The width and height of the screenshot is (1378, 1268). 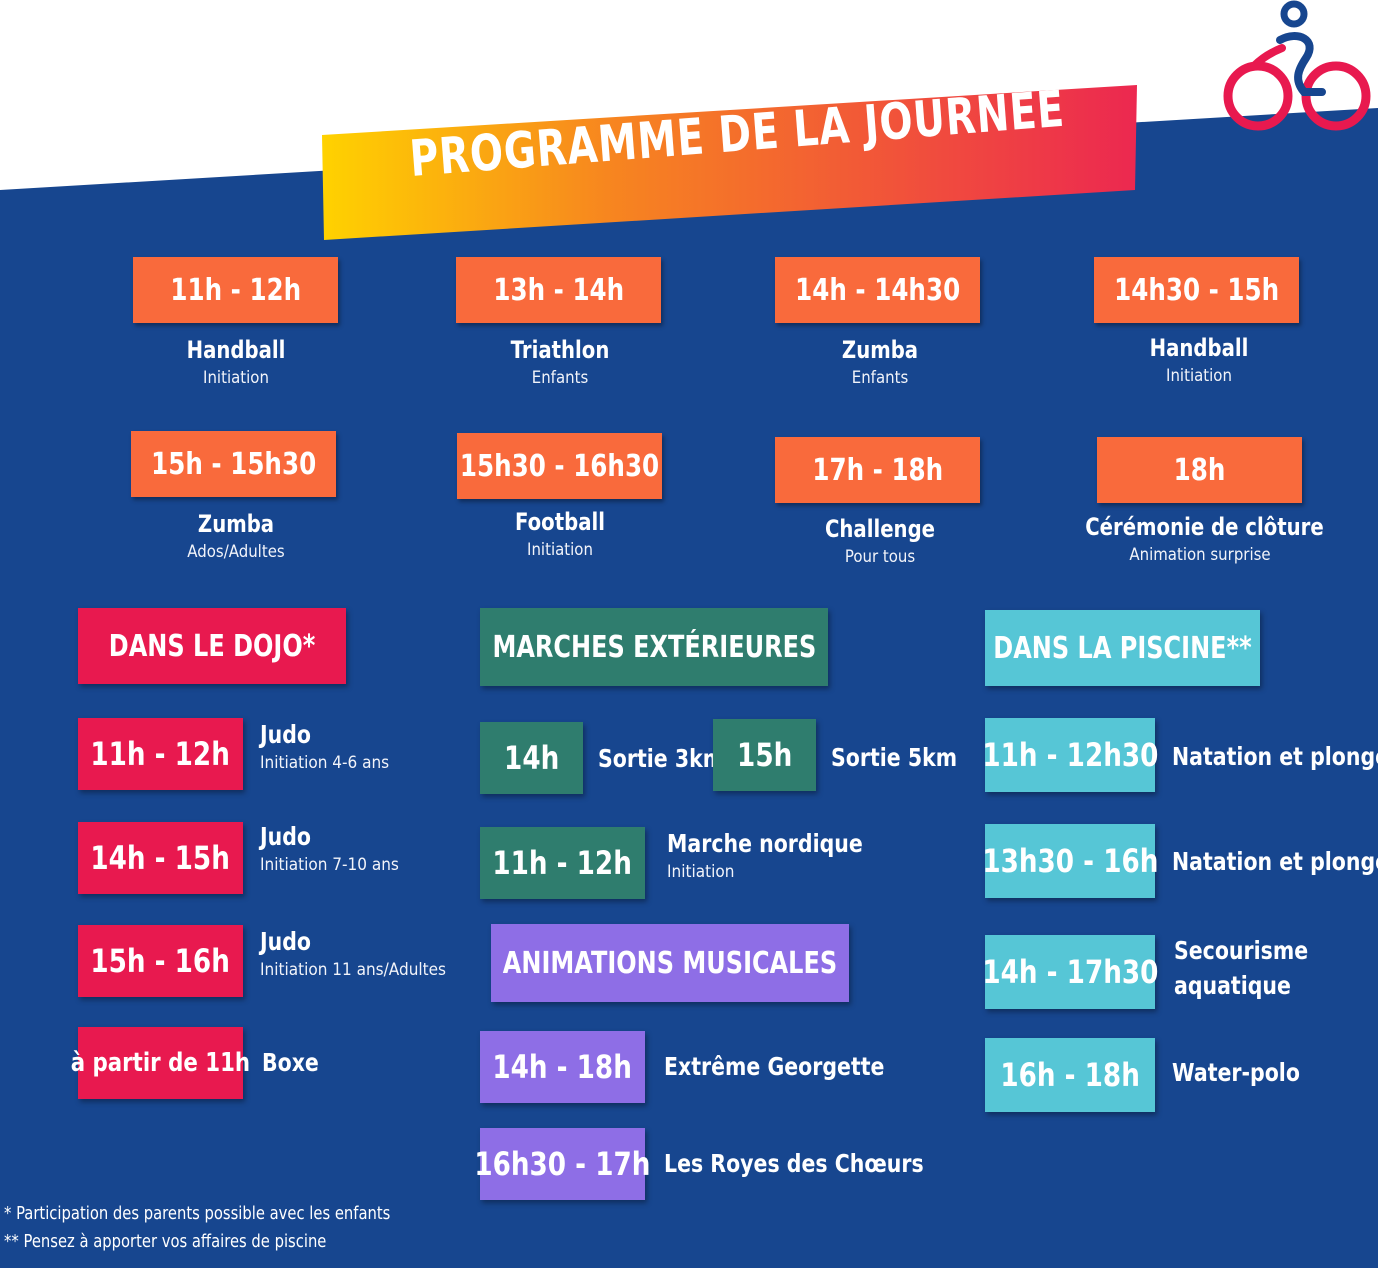 What do you see at coordinates (1199, 470) in the screenshot?
I see `schedule-time-8: 18h` at bounding box center [1199, 470].